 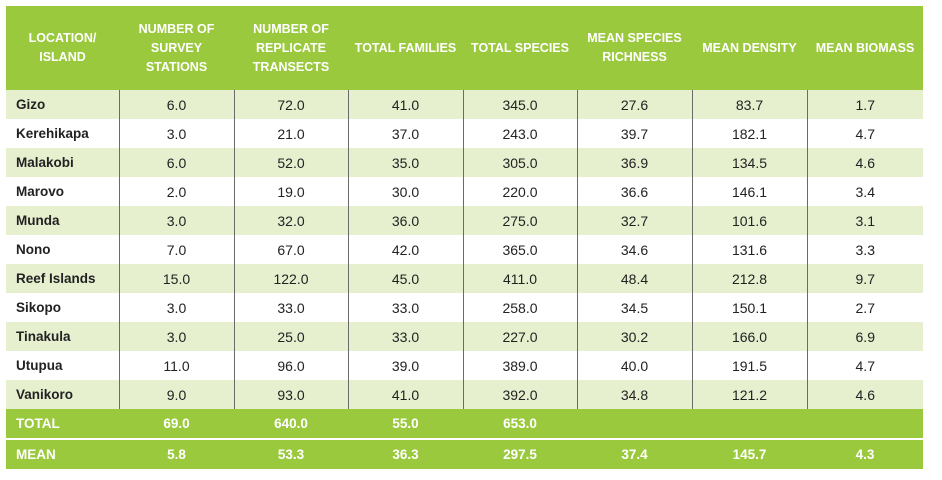 What do you see at coordinates (176, 48) in the screenshot?
I see `header-survey-stations: NUMBER OF SURVEY STATIONS` at bounding box center [176, 48].